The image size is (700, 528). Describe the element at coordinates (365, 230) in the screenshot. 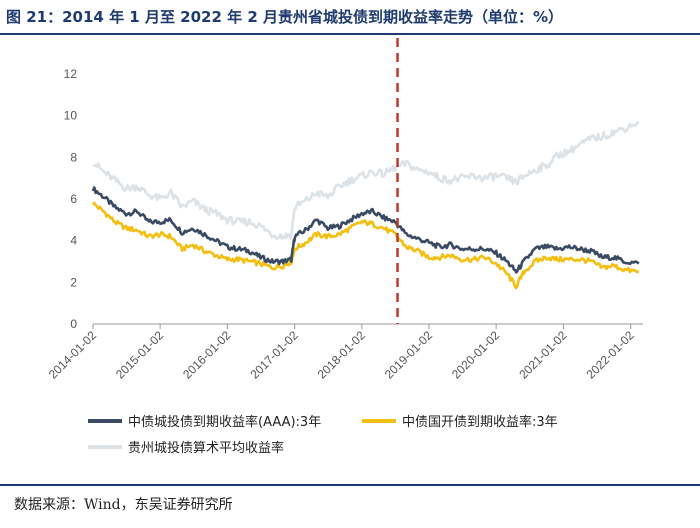

I see `series-line-aaa` at that location.